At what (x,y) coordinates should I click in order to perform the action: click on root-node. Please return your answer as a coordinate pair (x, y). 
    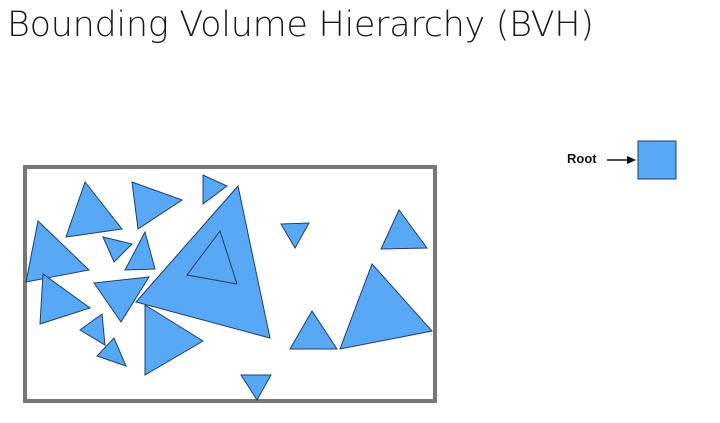
    Looking at the image, I should click on (657, 160).